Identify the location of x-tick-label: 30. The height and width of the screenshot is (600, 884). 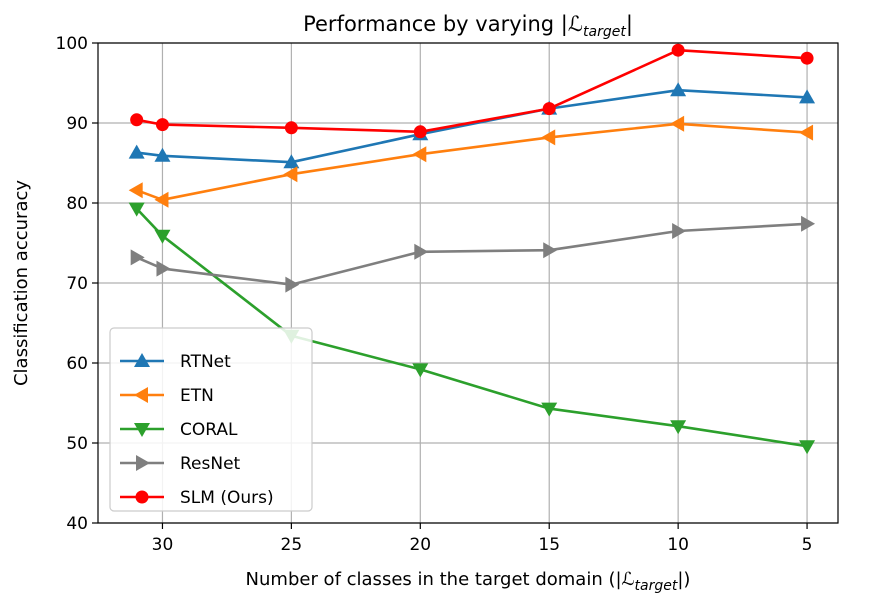
(163, 545).